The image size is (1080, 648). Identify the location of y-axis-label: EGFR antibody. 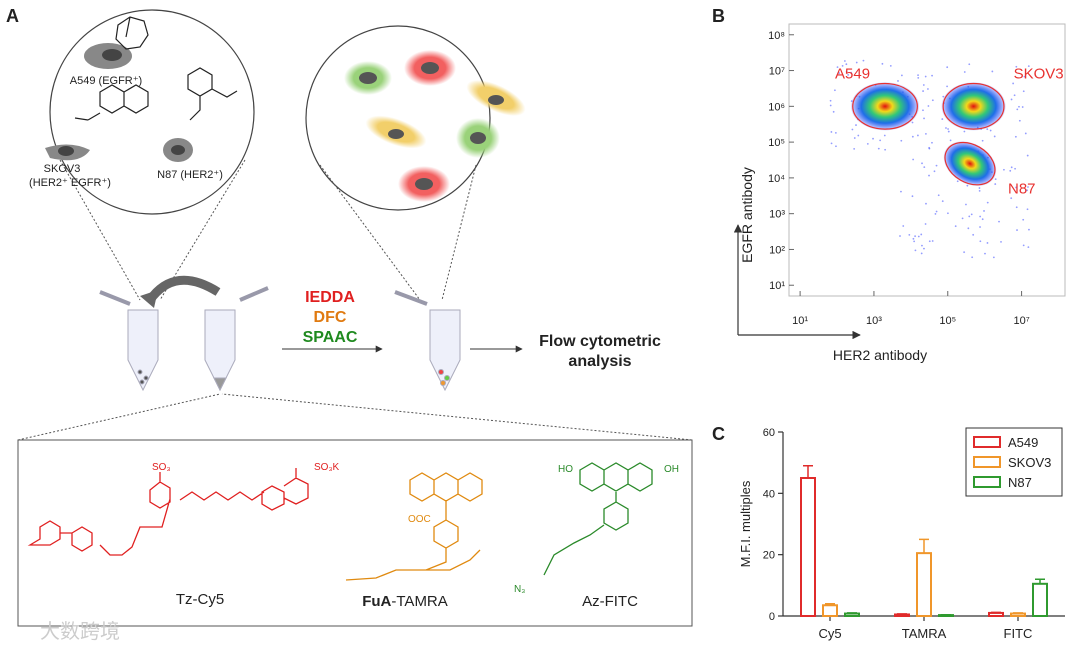
(747, 215).